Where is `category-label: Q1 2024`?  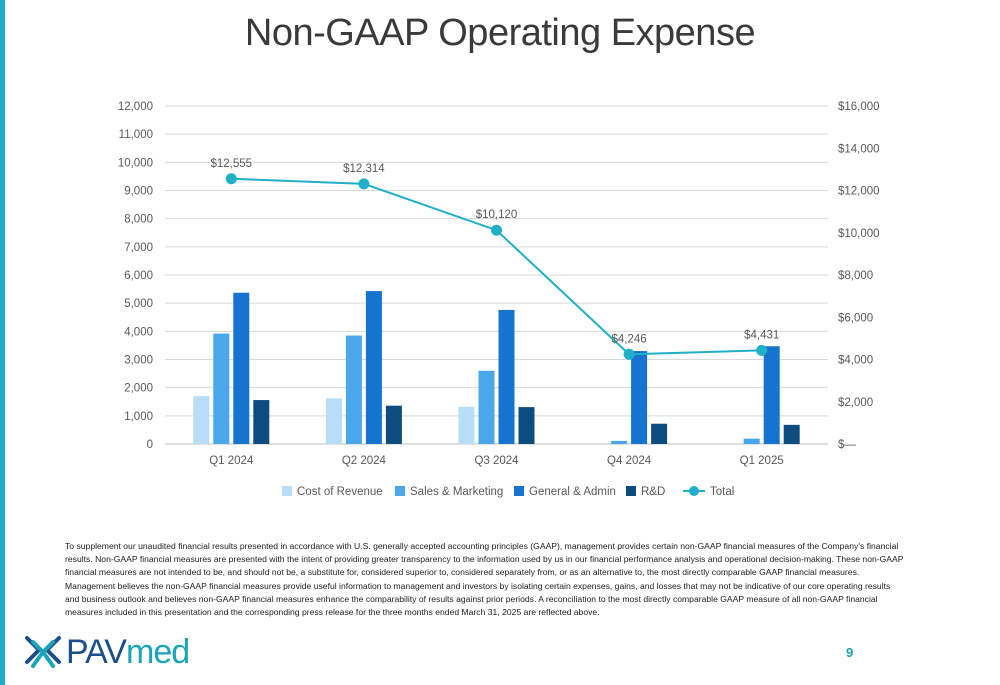 category-label: Q1 2024 is located at coordinates (231, 461).